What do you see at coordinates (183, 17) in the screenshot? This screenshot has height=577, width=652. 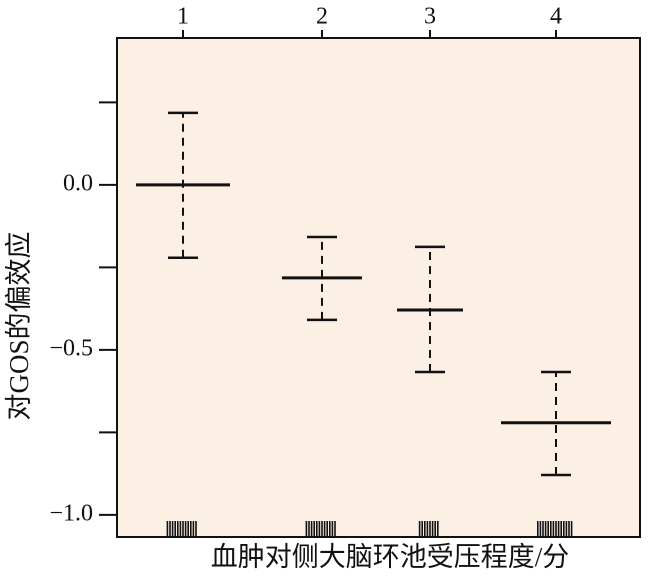 I see `x-tick-label: 1` at bounding box center [183, 17].